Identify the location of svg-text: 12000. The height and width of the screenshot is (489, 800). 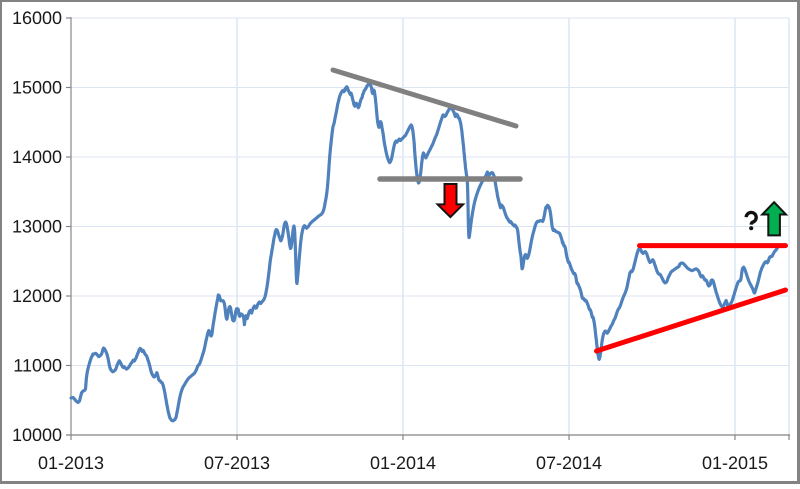
(37, 296).